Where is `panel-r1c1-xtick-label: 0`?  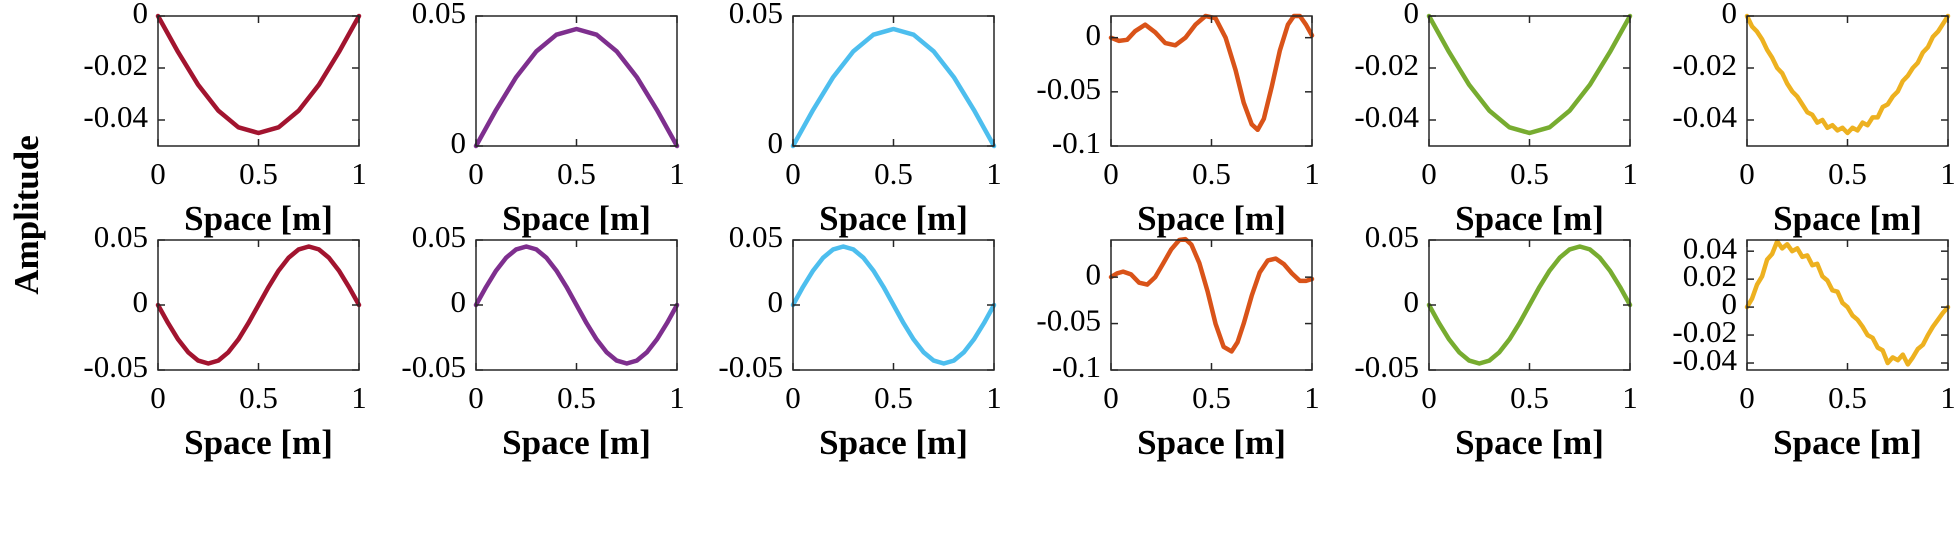 panel-r1c1-xtick-label: 0 is located at coordinates (158, 173).